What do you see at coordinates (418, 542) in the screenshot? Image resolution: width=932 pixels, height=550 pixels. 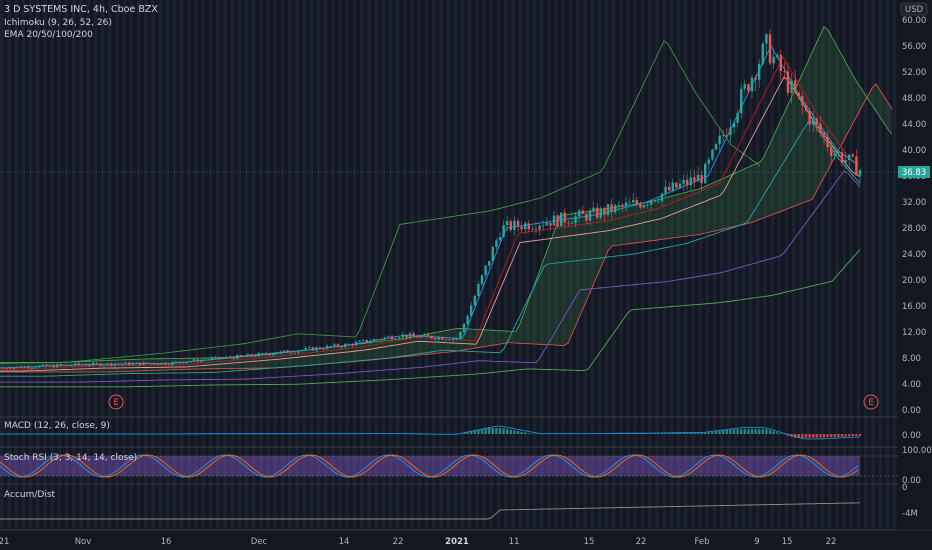 I see `time-axis-ticks: 21 Nov 16 Dec 14 22 2021 11 15 22 Feb 9 15 22` at bounding box center [418, 542].